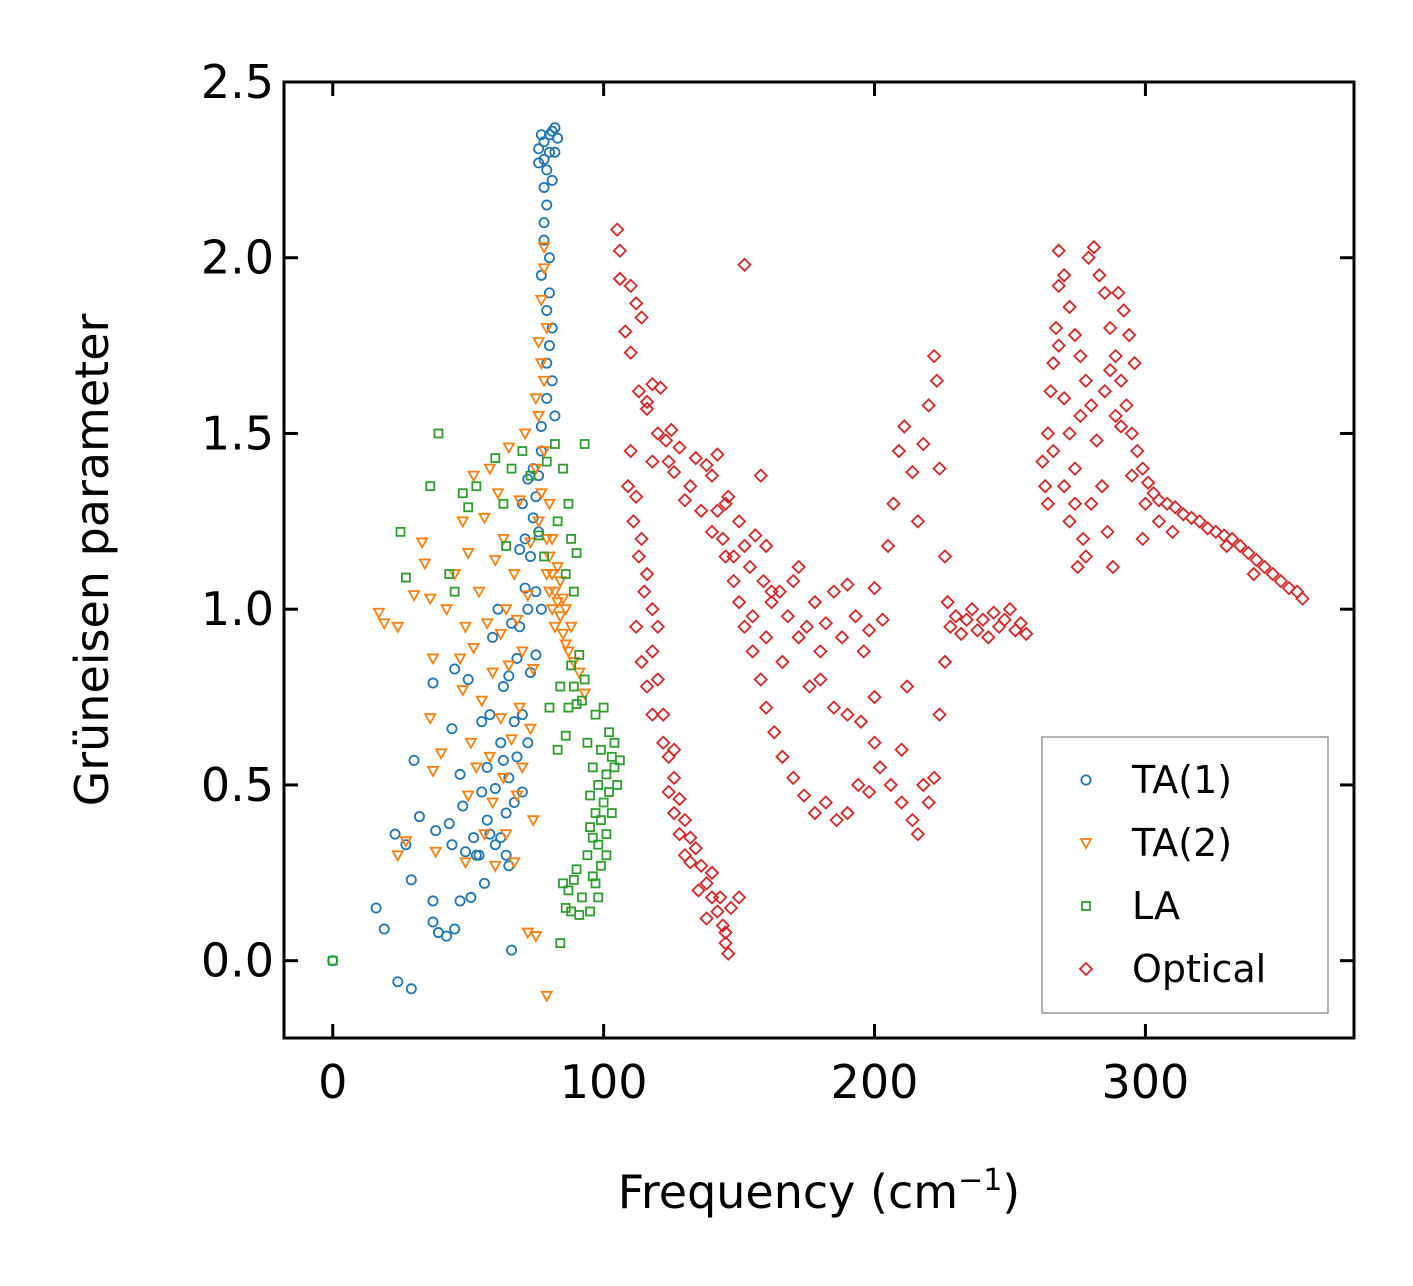 The image size is (1413, 1286). I want to click on y-tick-label: 1.0, so click(237, 609).